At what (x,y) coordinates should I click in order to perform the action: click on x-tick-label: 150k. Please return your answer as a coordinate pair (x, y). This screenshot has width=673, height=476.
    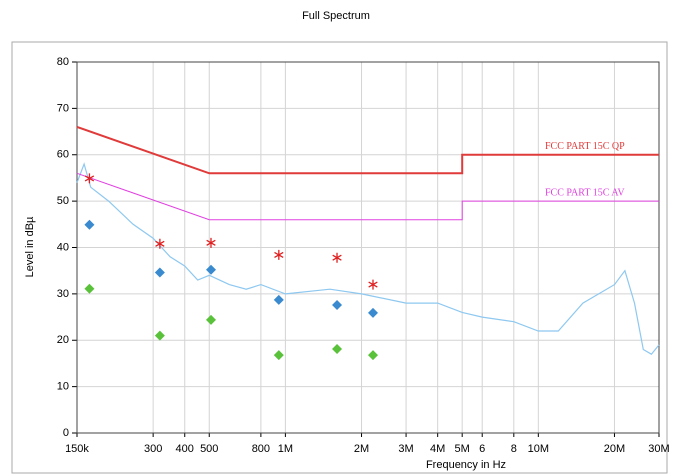
    Looking at the image, I should click on (77, 449).